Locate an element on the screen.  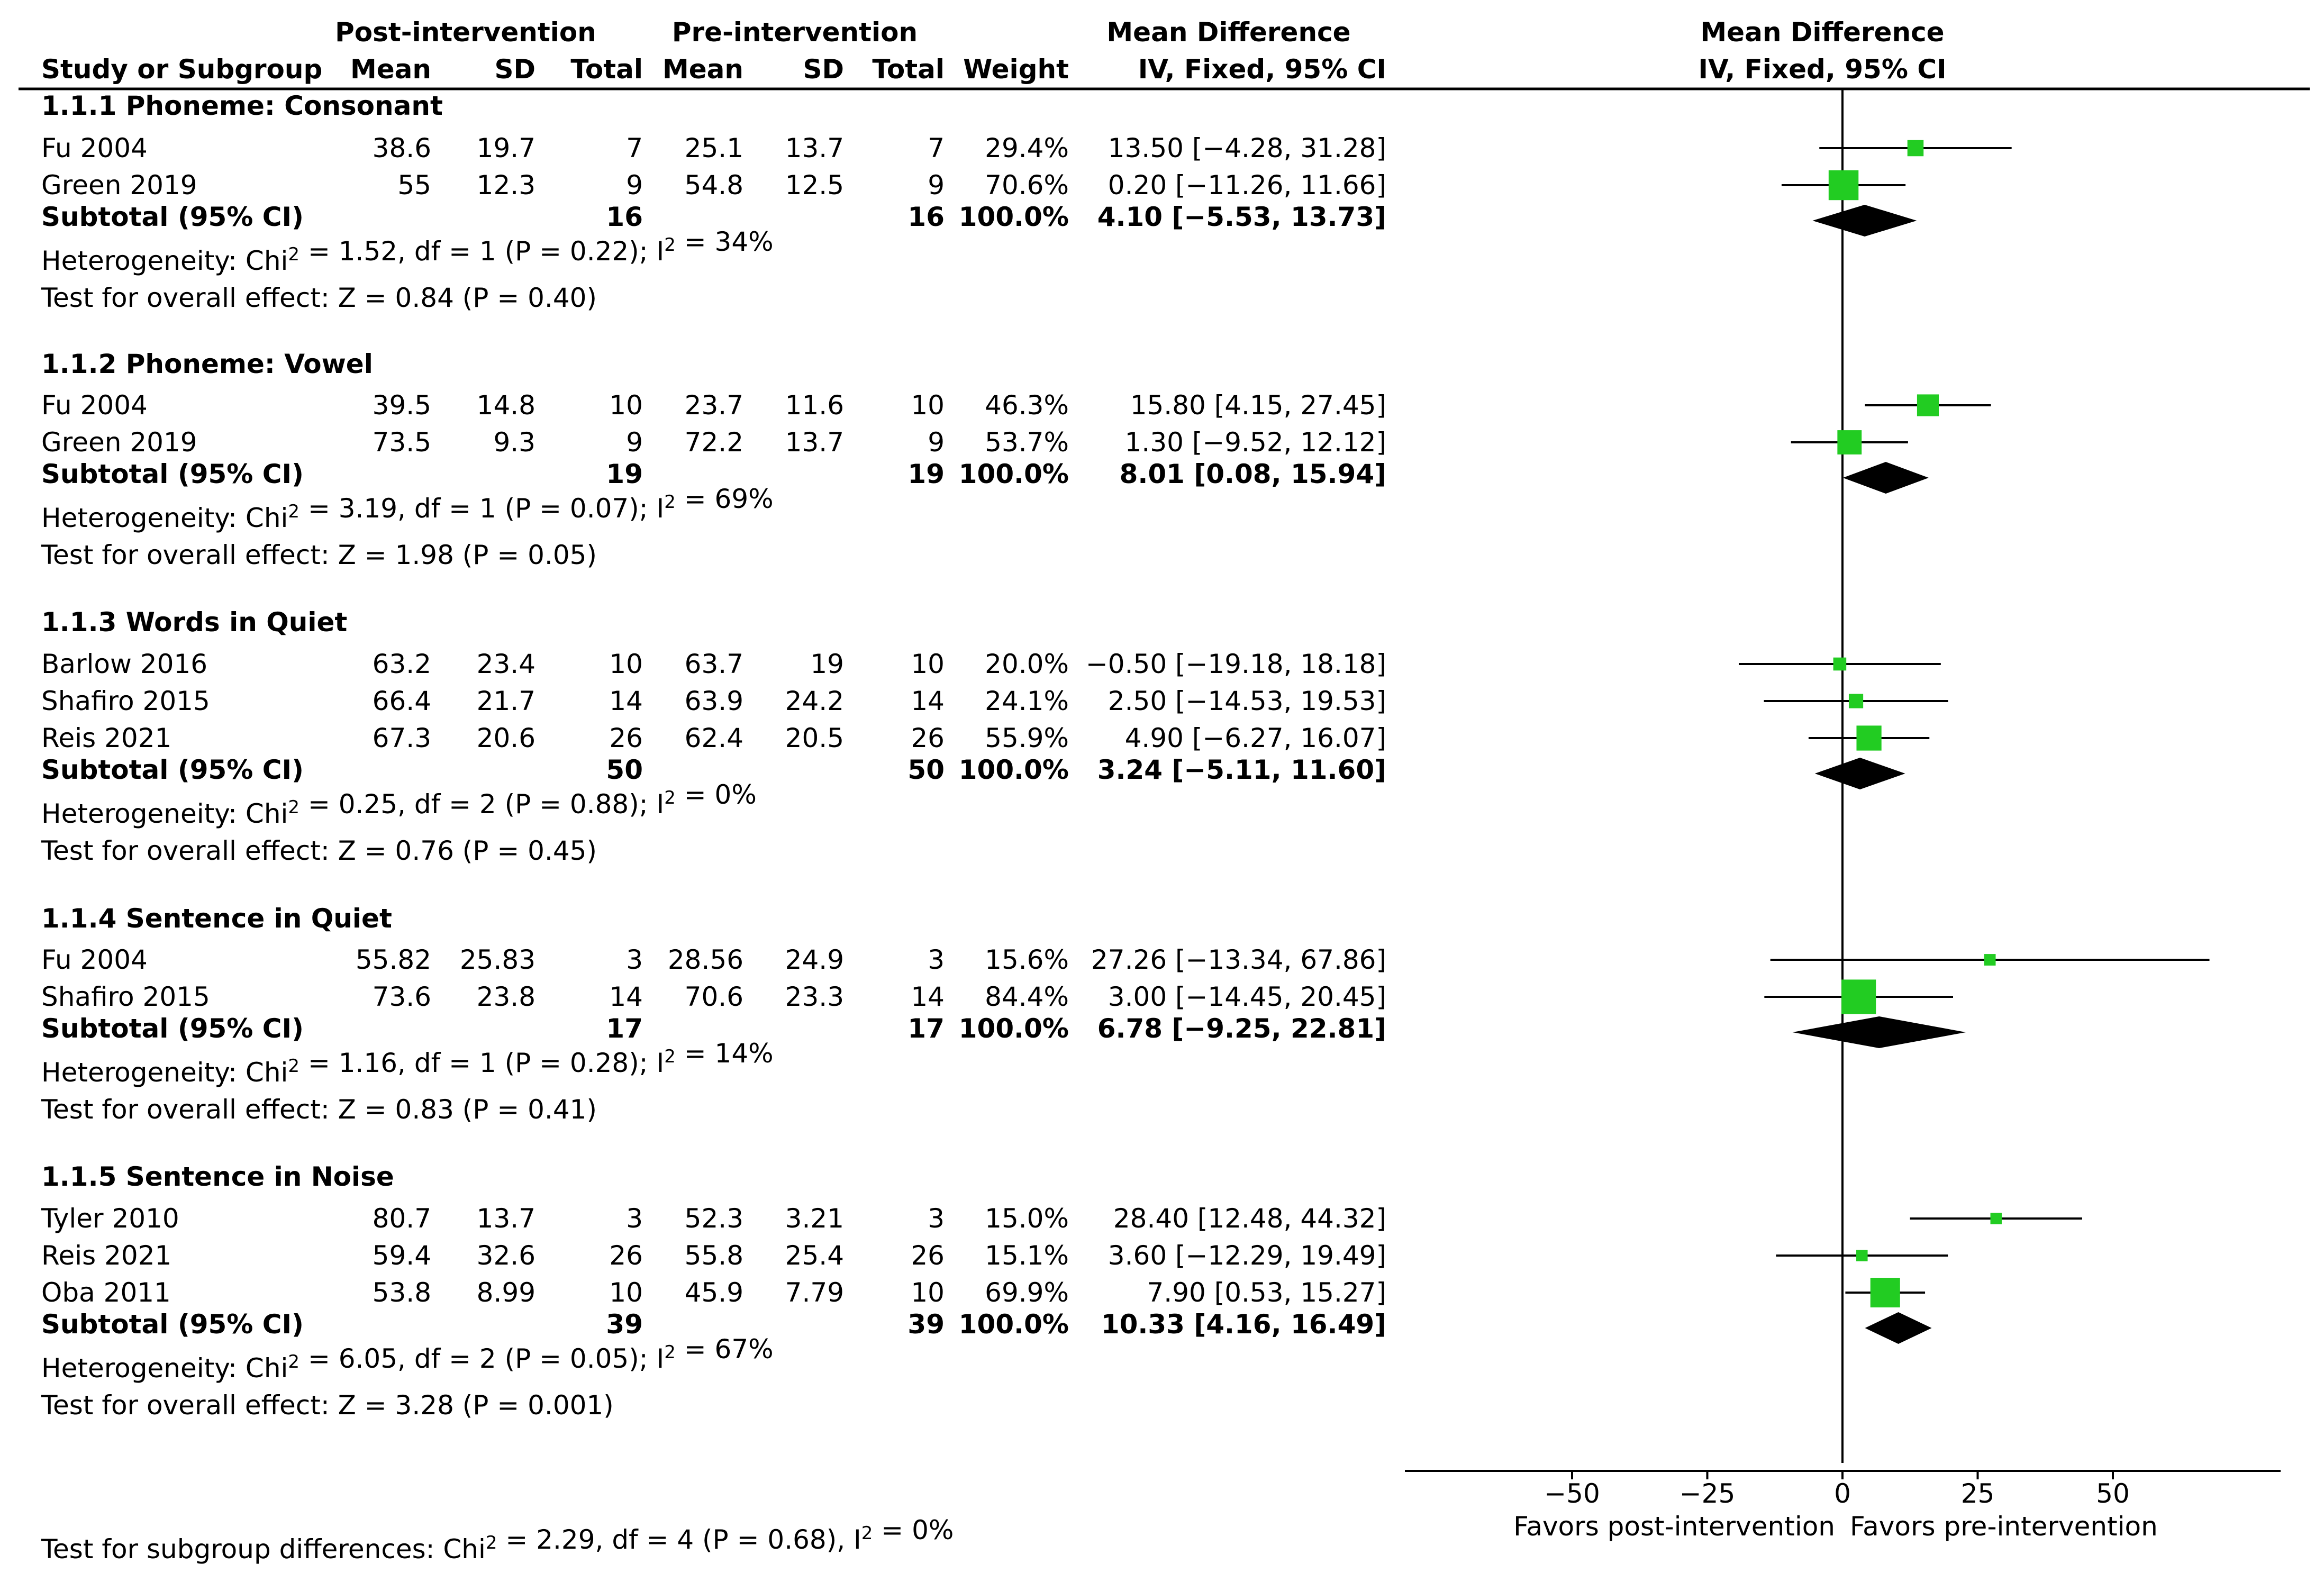
study-ci: 13.50 [−4.28, 31.28] is located at coordinates (1247, 148).